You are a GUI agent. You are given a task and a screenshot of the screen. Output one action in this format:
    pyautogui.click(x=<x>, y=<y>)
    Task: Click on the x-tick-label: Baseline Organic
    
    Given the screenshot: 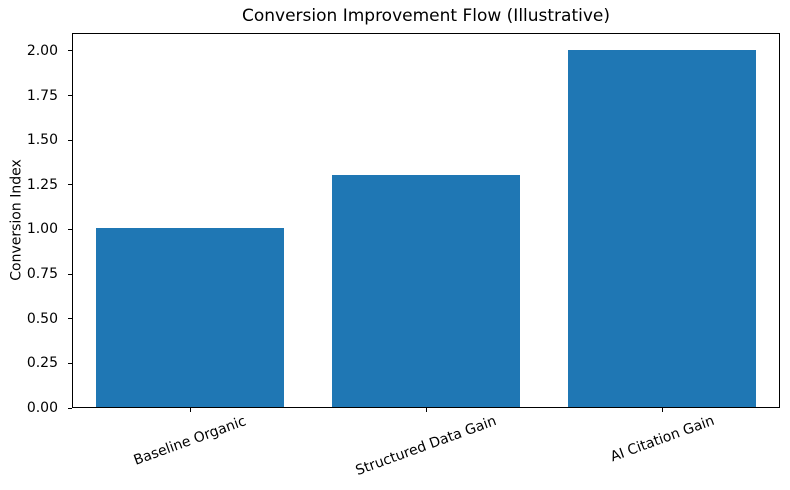 What is the action you would take?
    pyautogui.click(x=190, y=440)
    